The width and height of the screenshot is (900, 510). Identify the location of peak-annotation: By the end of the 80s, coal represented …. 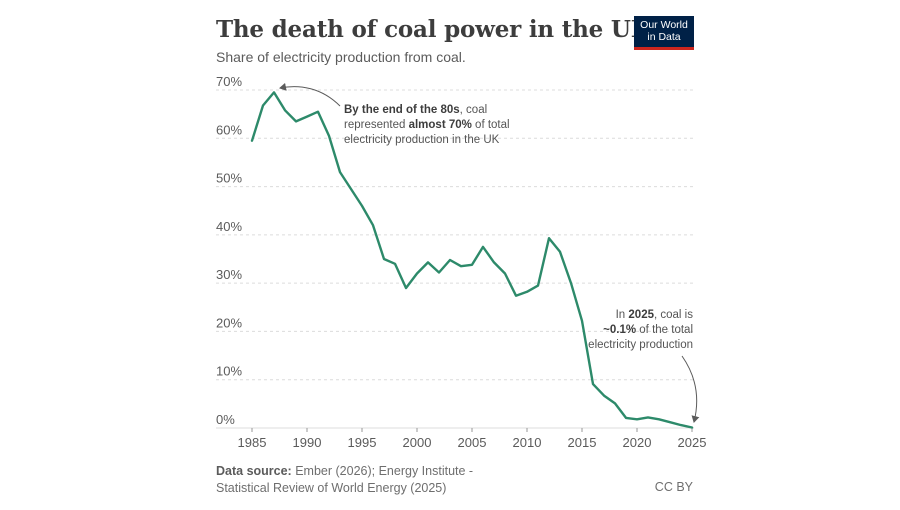
(427, 125).